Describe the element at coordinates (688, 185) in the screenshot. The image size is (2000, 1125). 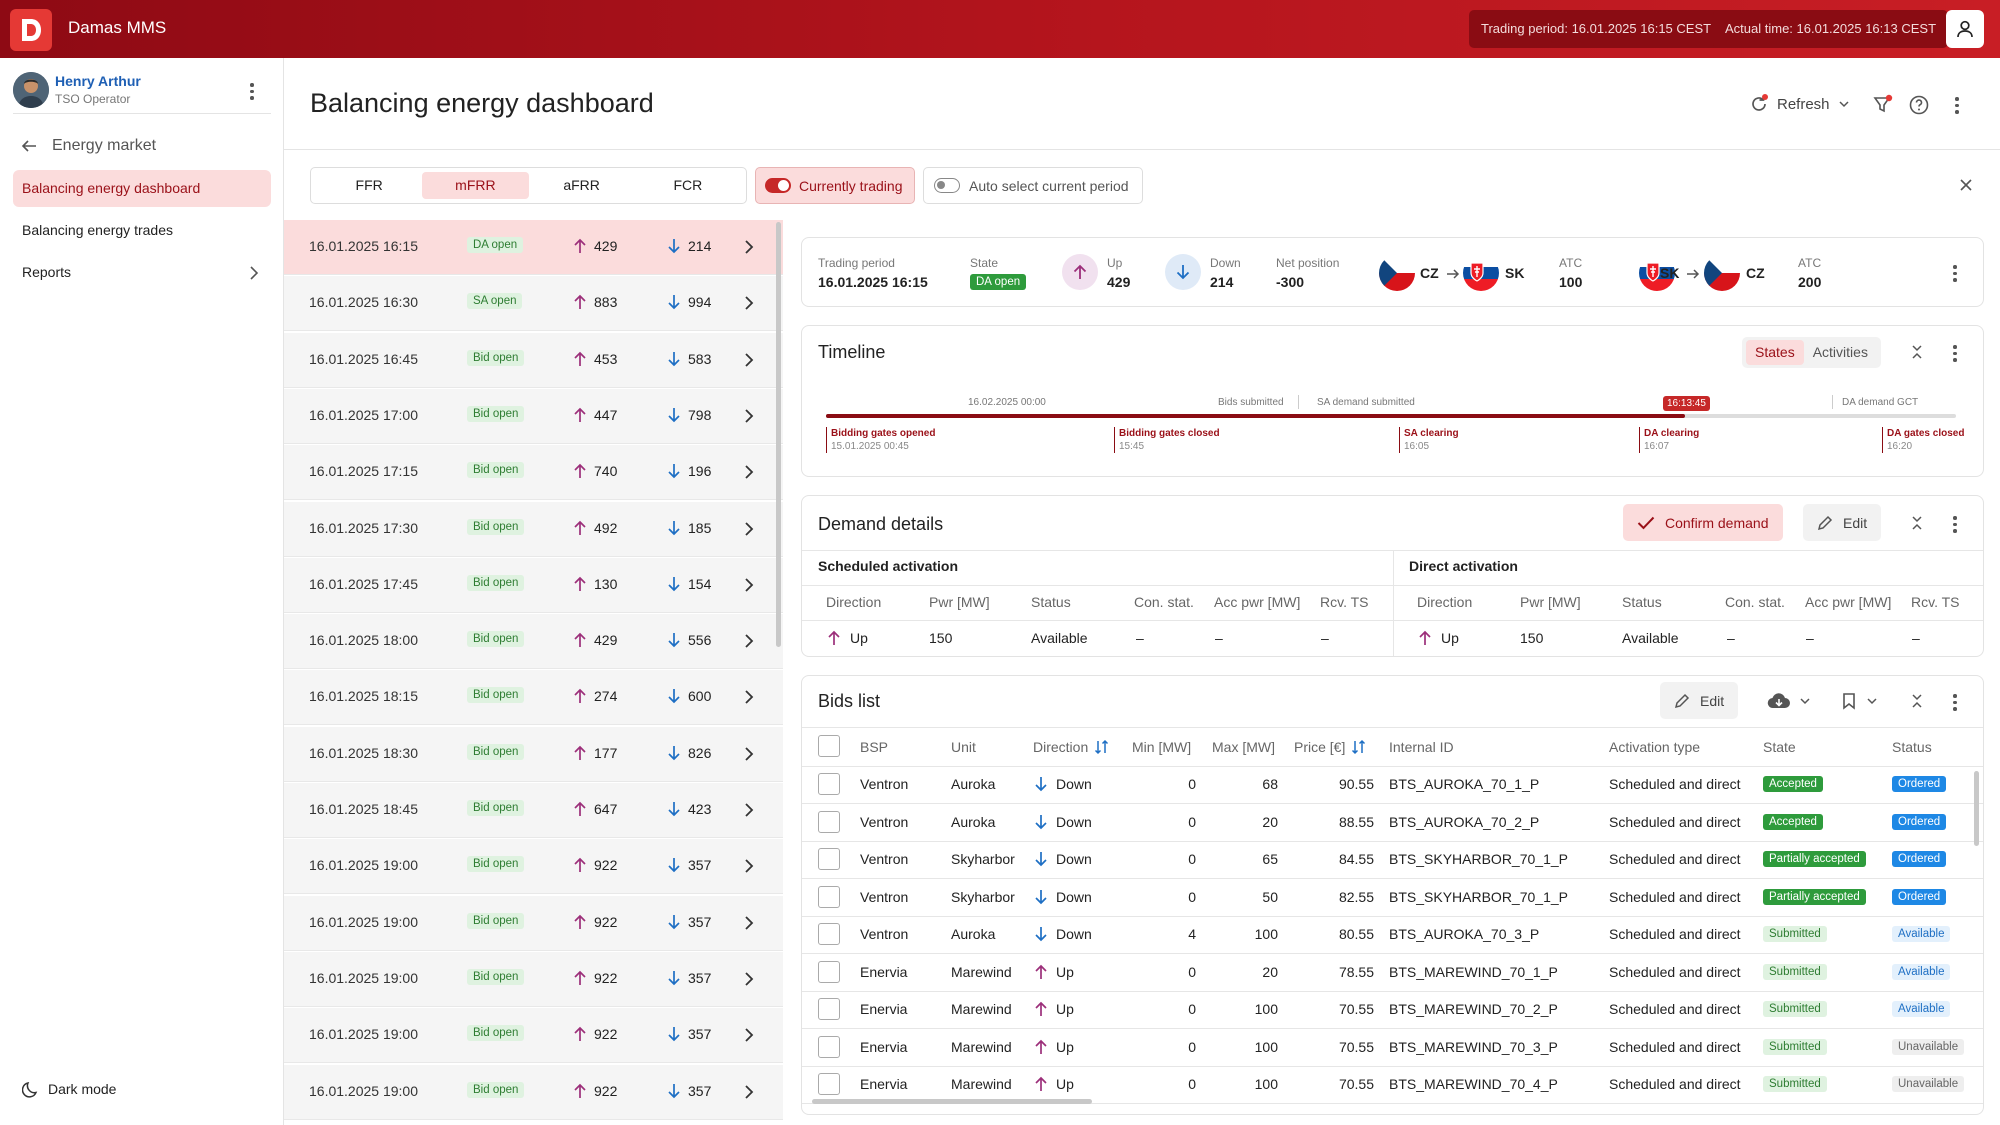
I see `tab-fcr: FCR` at that location.